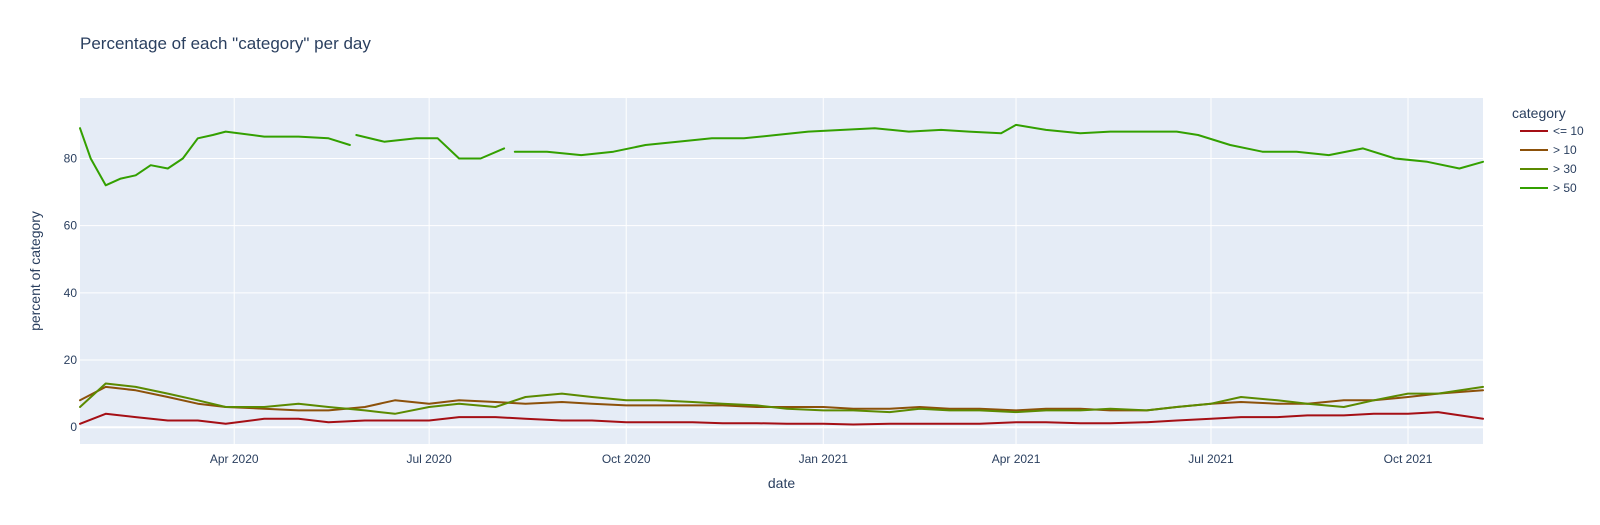 The image size is (1600, 525). I want to click on legend-item: > 30, so click(1548, 169).